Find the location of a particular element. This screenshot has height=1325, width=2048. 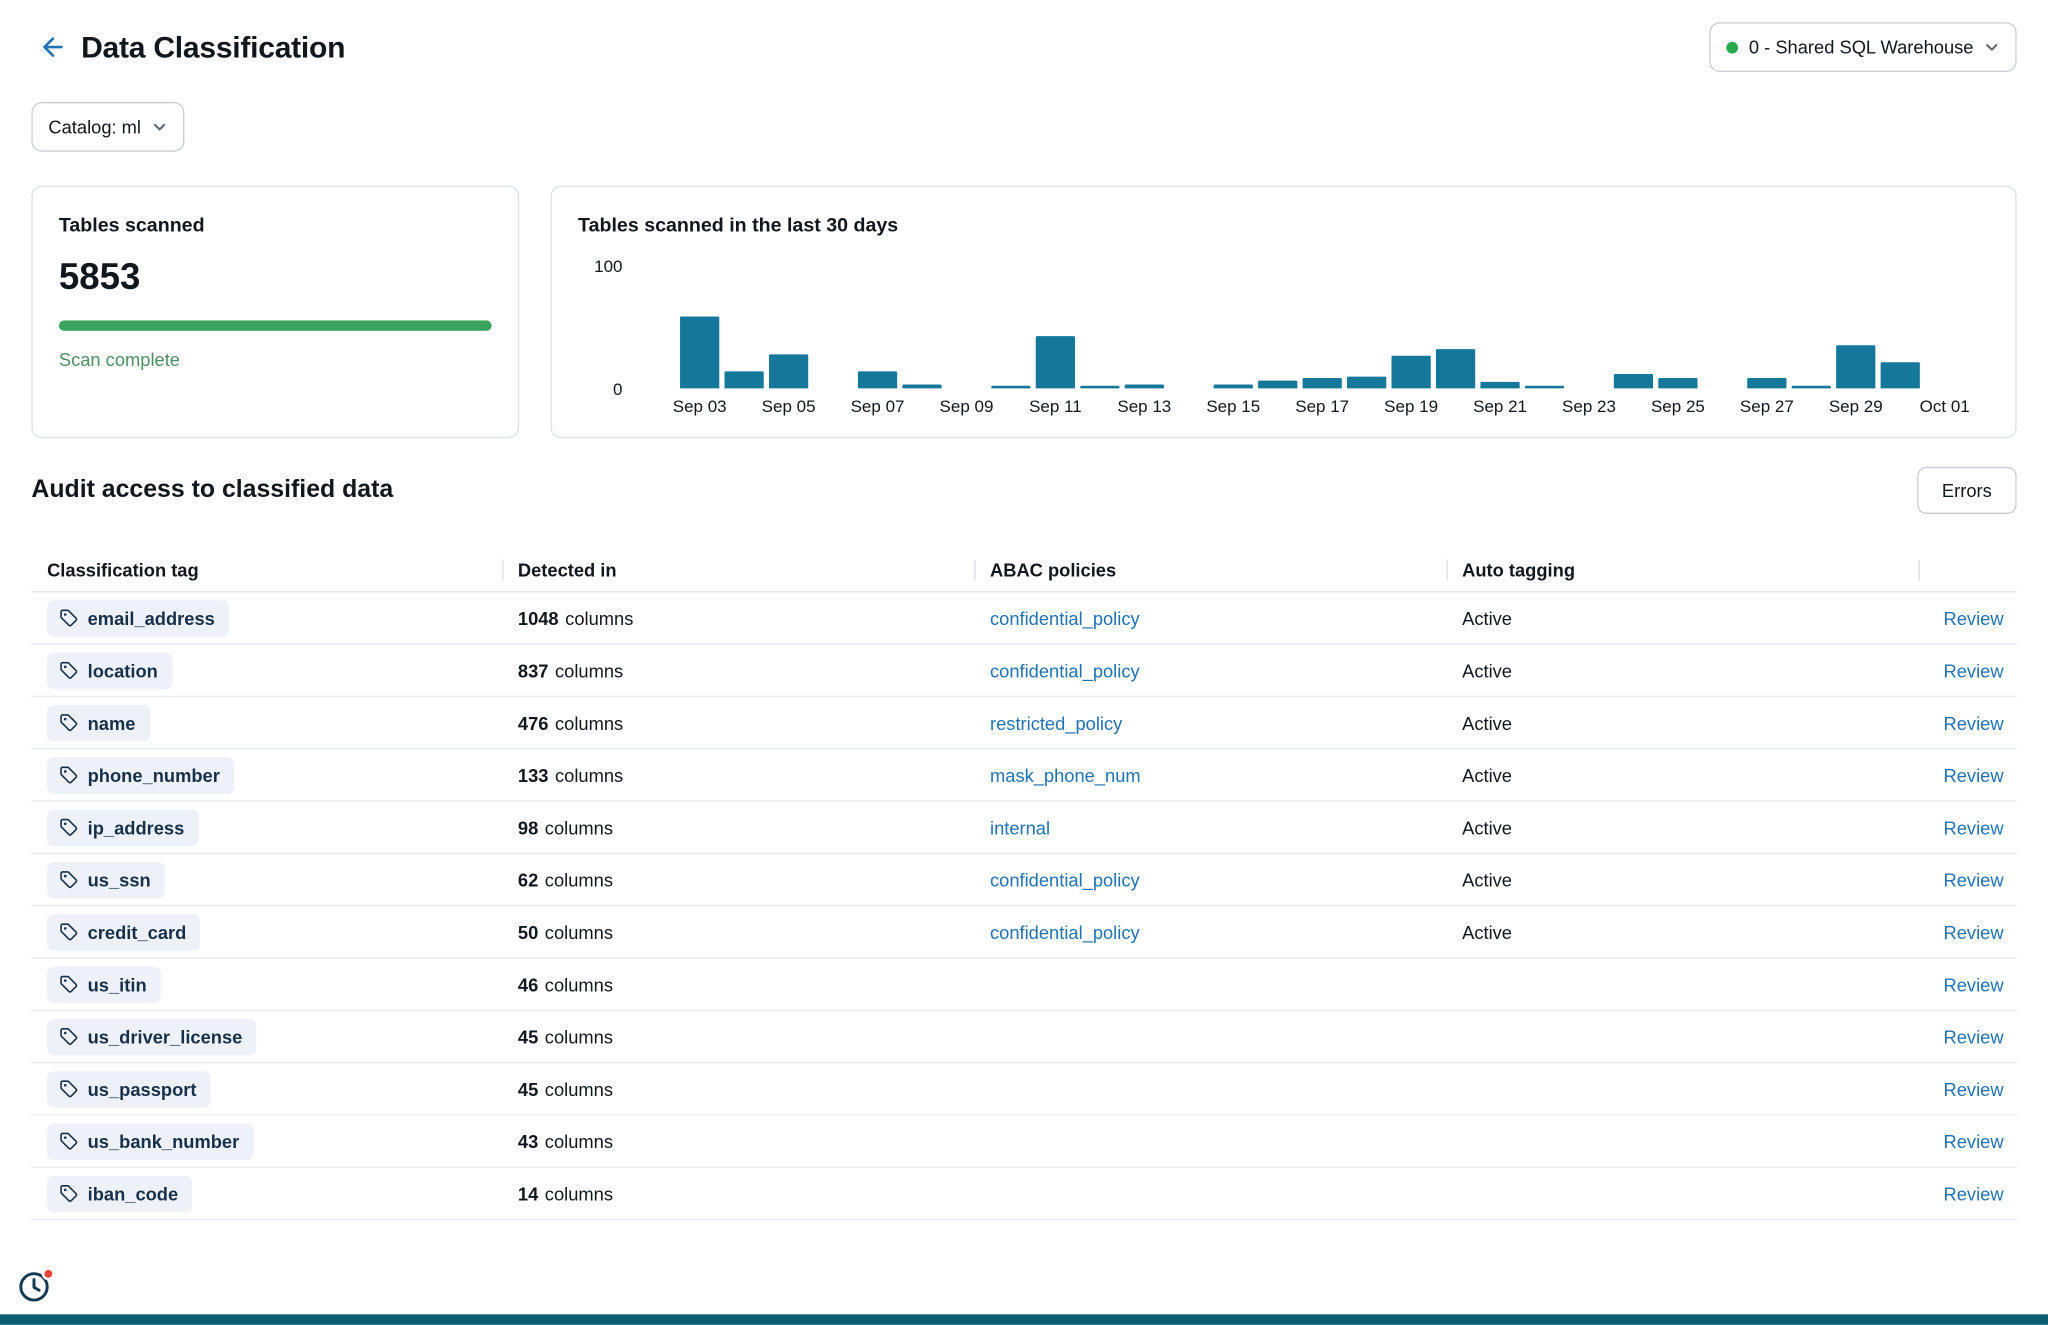

back-button is located at coordinates (50, 46).